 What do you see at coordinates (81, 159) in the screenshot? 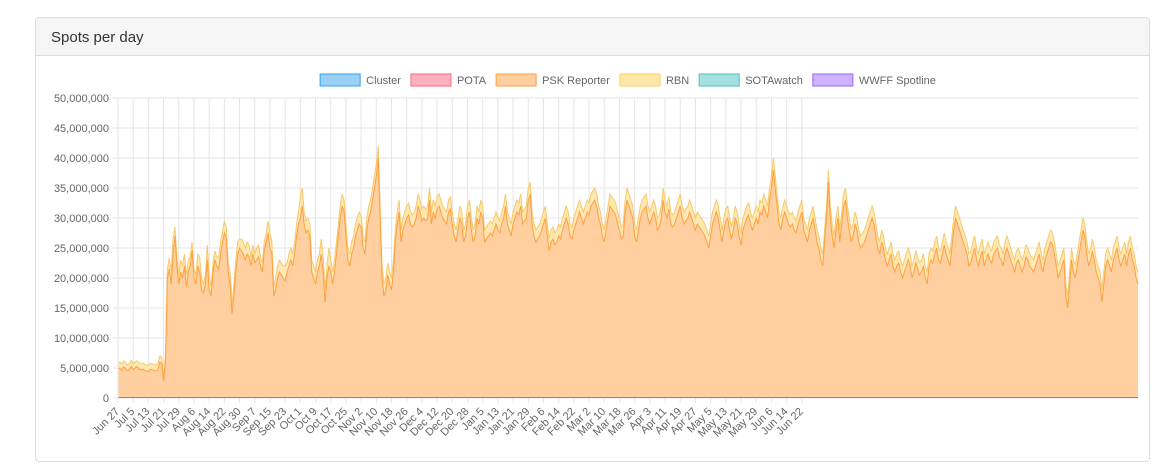
I see `y-tick-label: 40,000,000` at bounding box center [81, 159].